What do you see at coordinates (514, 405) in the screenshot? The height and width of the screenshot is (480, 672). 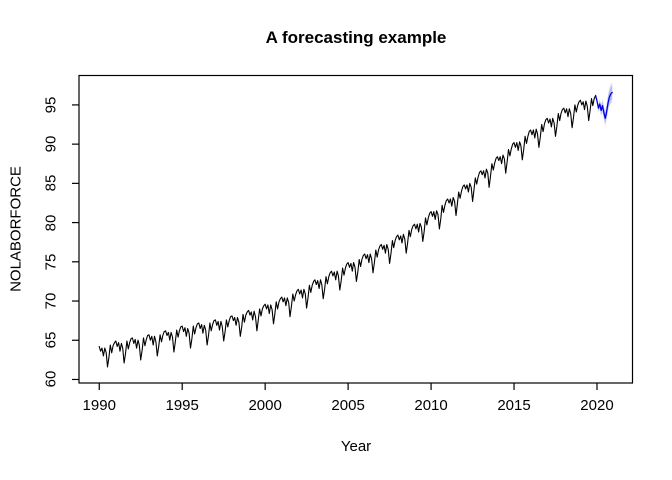 I see `x-tick-label-2015: 2015` at bounding box center [514, 405].